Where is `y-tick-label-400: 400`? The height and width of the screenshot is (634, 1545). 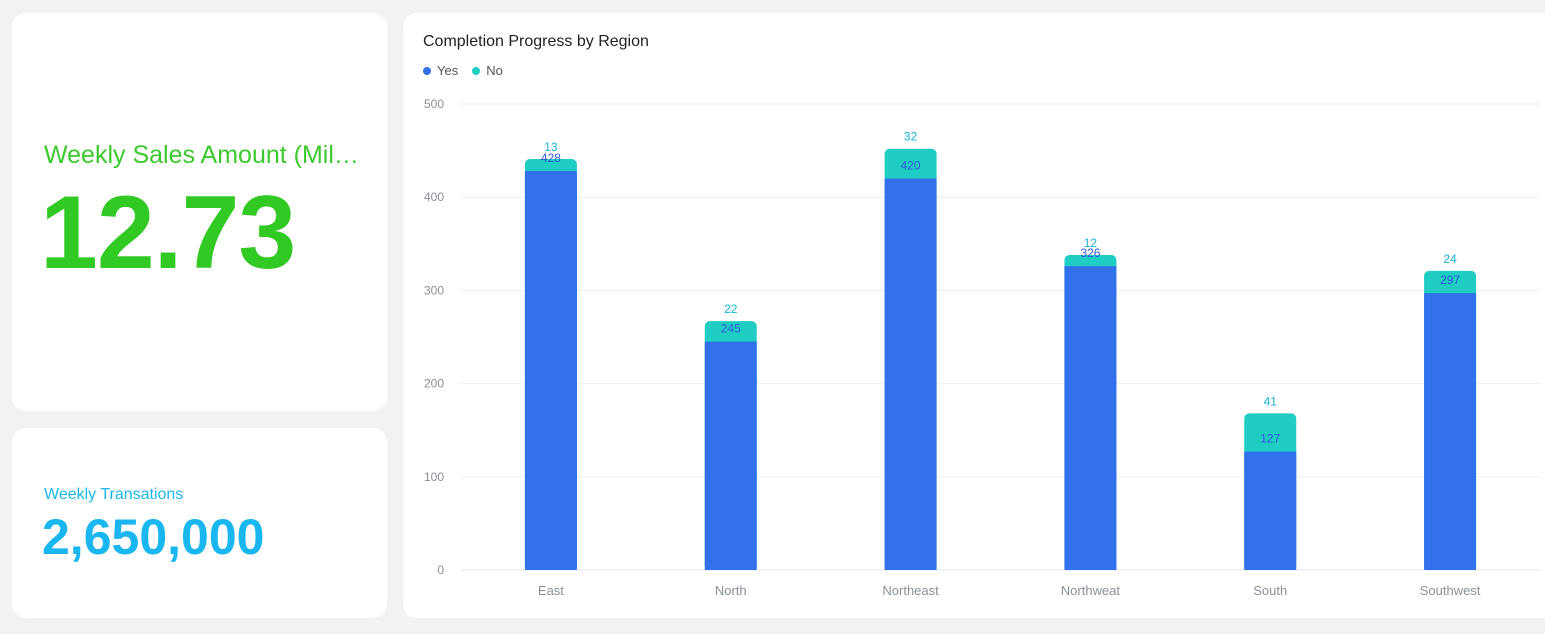
y-tick-label-400: 400 is located at coordinates (434, 197).